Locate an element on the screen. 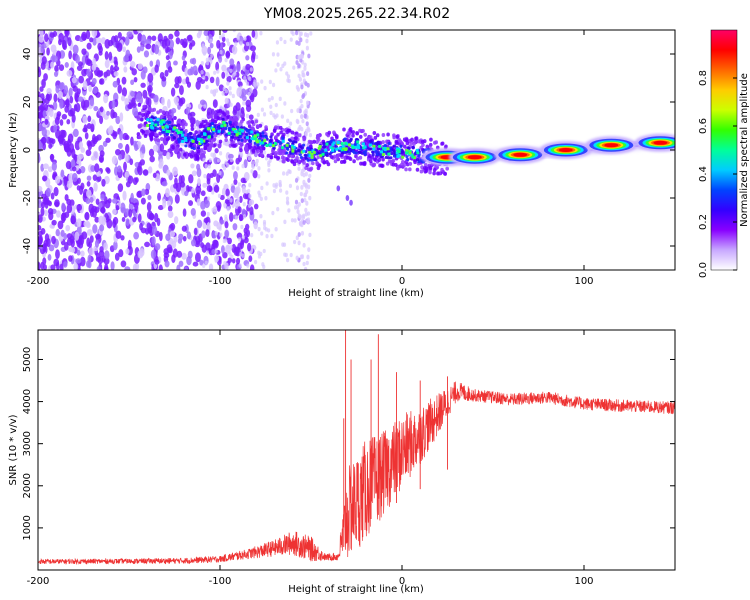 The height and width of the screenshot is (600, 750). isolated-blob is located at coordinates (338, 188).